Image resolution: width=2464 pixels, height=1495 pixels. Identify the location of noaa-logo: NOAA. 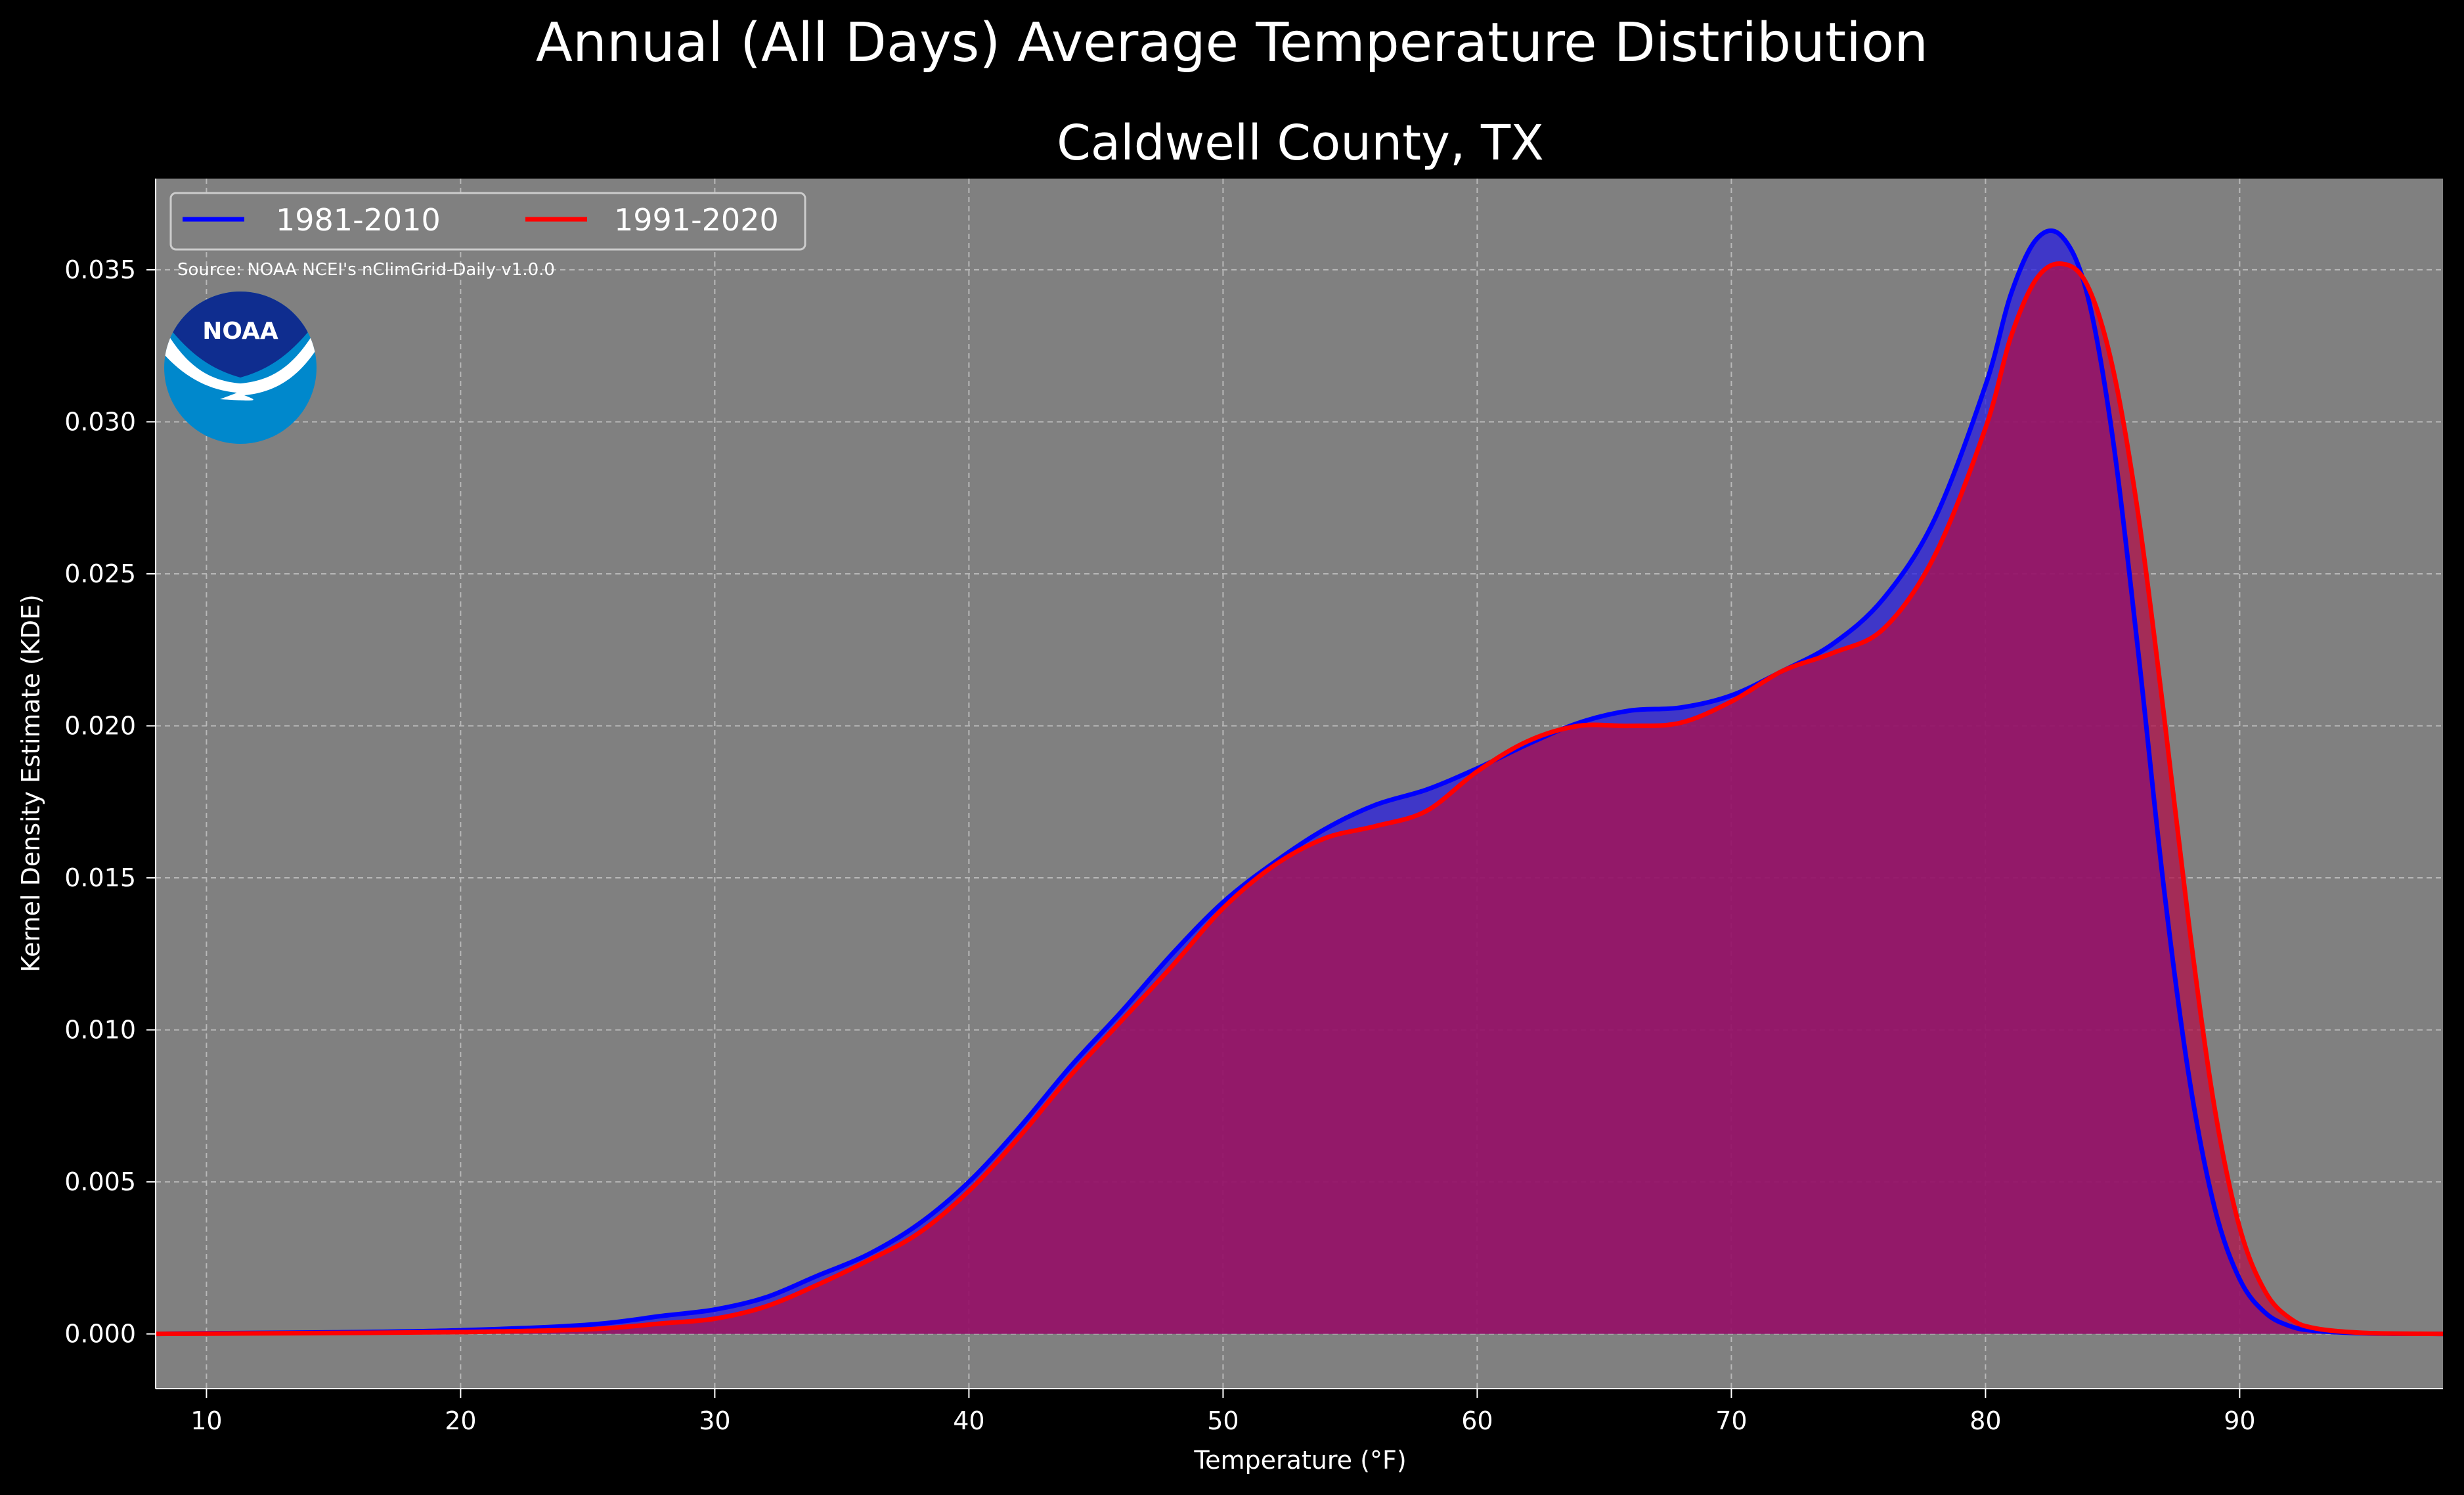
(240, 368).